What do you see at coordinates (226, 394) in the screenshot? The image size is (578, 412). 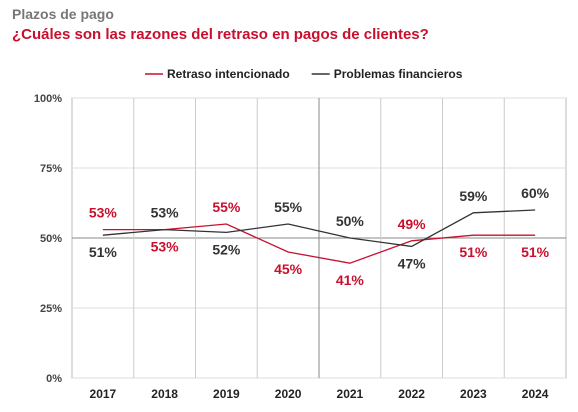 I see `x-tick-label: 2019` at bounding box center [226, 394].